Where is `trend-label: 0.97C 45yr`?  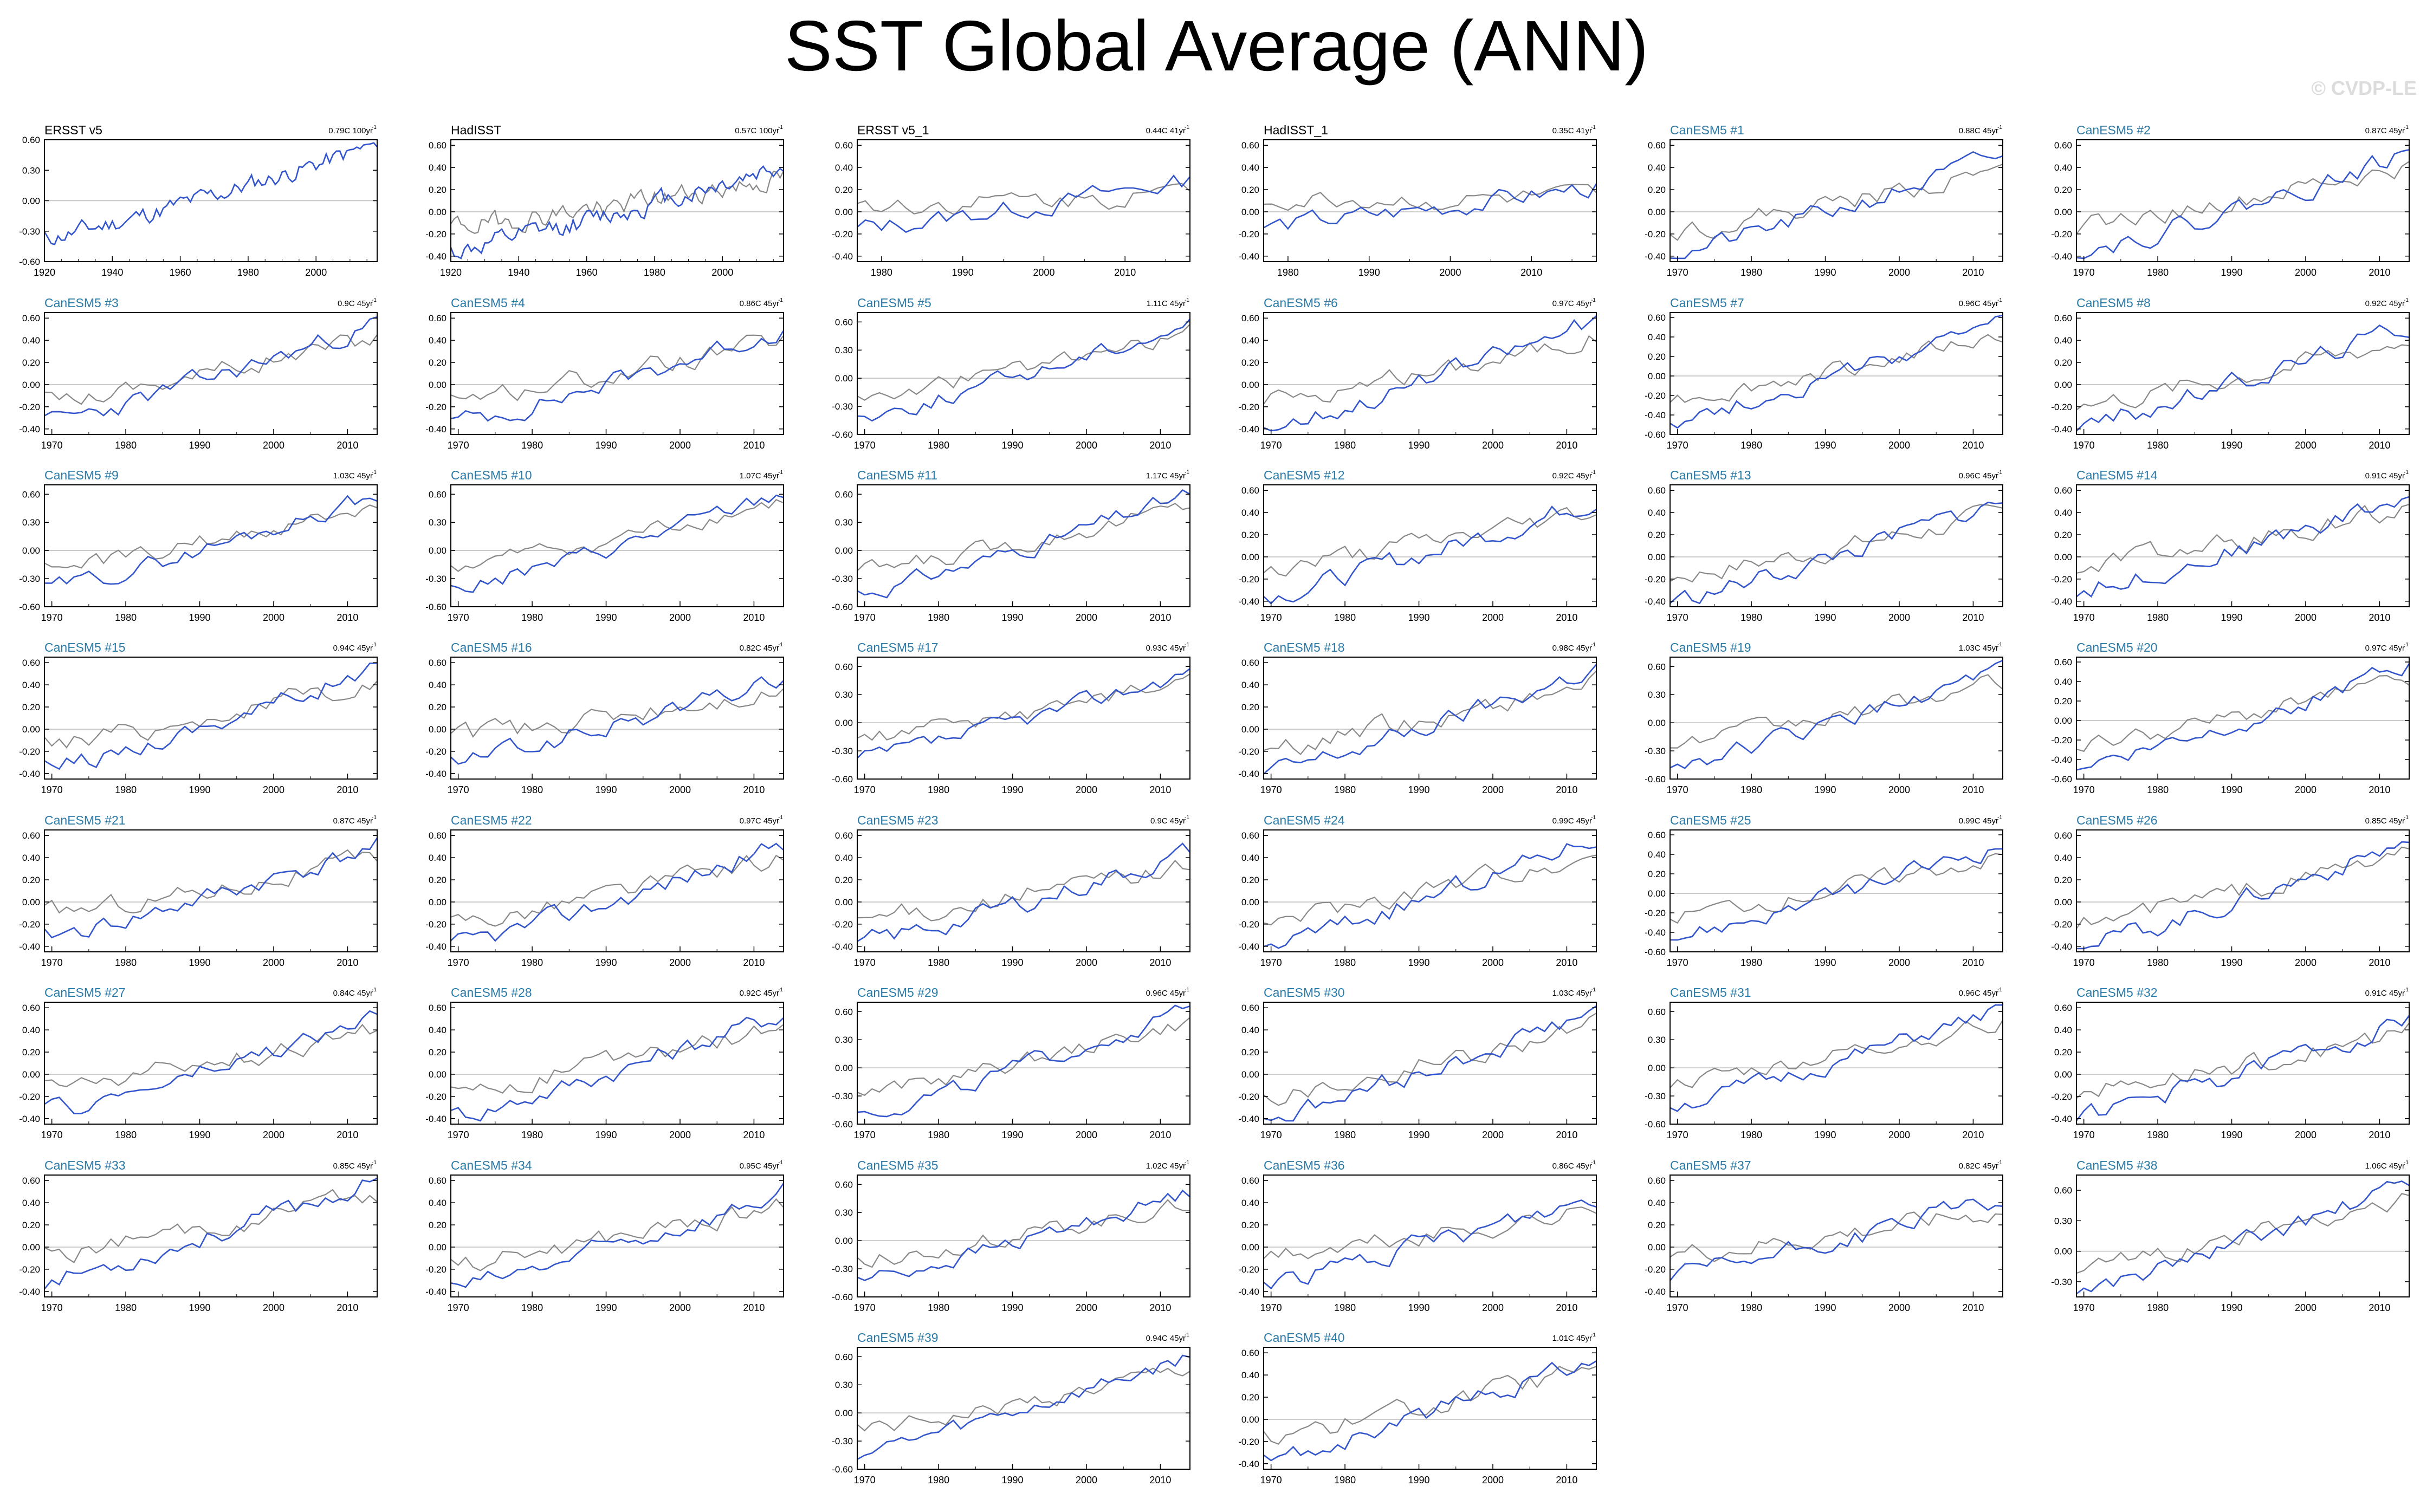
trend-label: 0.97C 45yr is located at coordinates (759, 821).